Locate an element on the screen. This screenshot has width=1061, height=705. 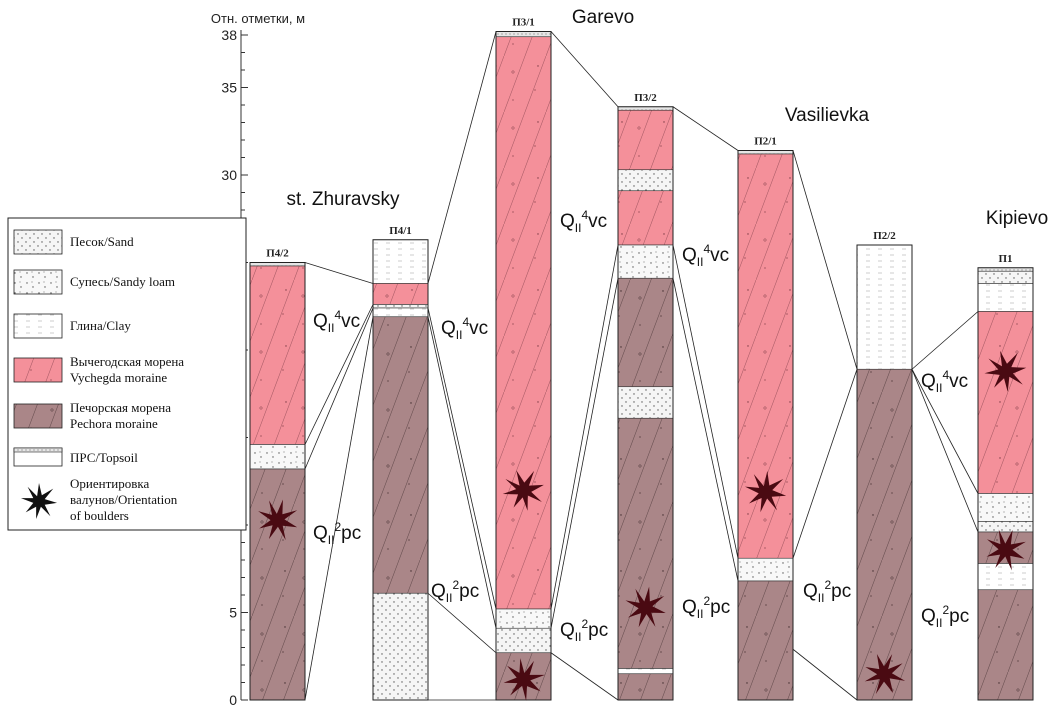
column-id-label: П4/1 is located at coordinates (400, 231).